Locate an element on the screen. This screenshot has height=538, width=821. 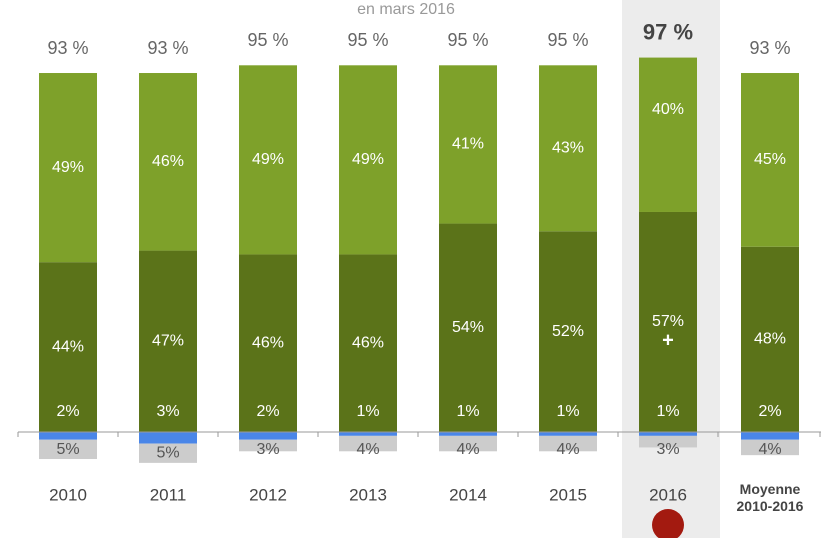
bar-label: 57% is located at coordinates (668, 321).